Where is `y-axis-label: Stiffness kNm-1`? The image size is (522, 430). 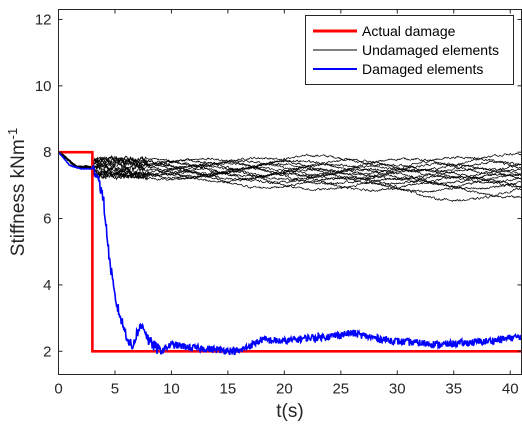 y-axis-label: Stiffness kNm-1 is located at coordinates (17, 192).